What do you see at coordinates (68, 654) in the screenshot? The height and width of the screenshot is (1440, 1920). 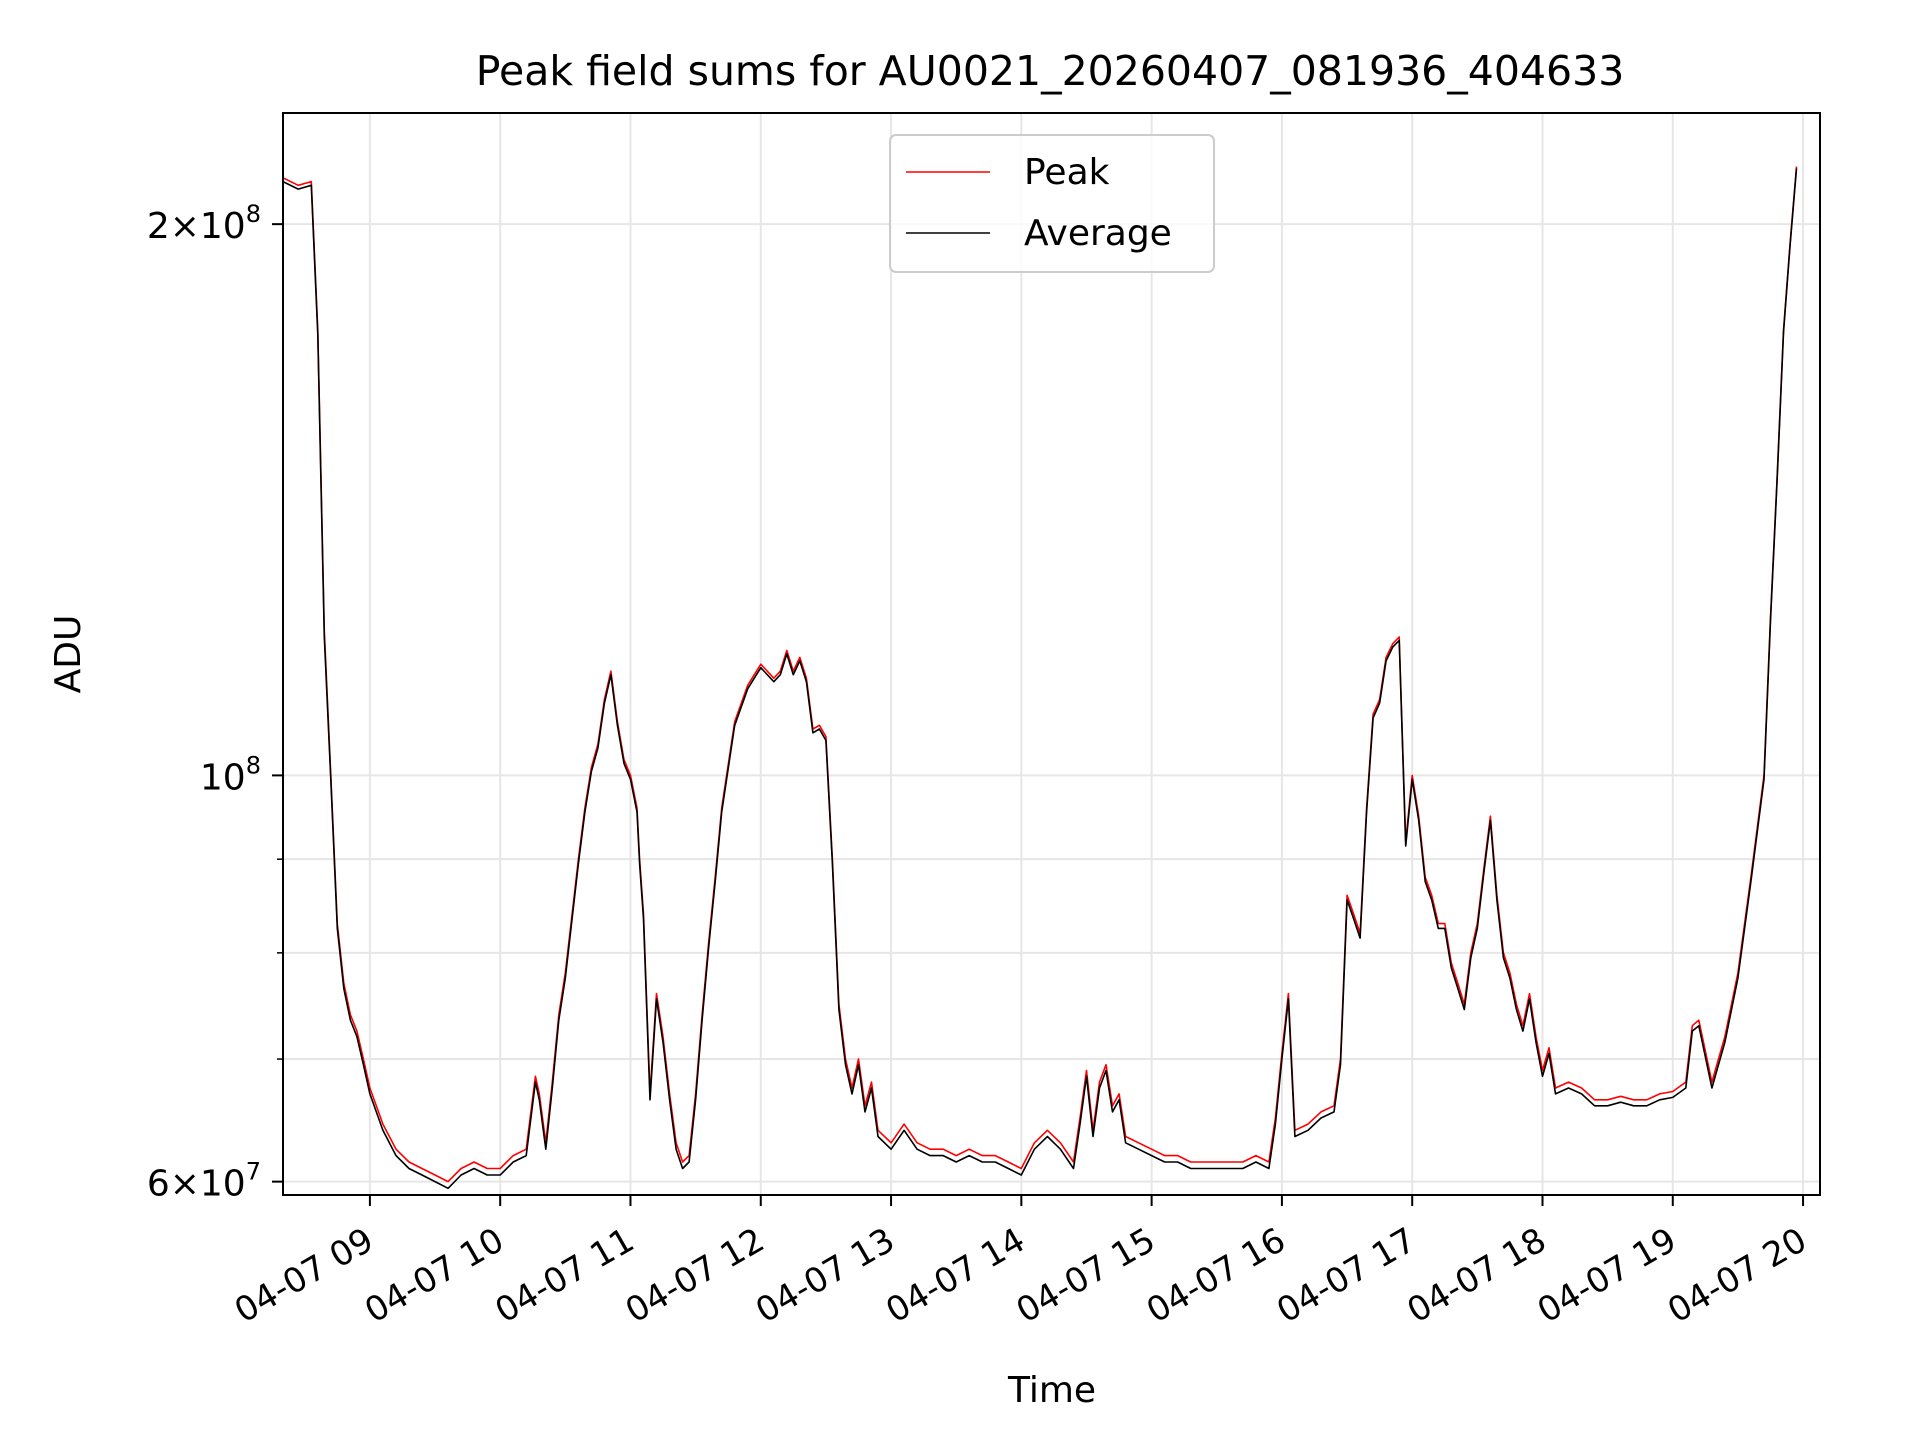 I see `y-axis-label: ADU` at bounding box center [68, 654].